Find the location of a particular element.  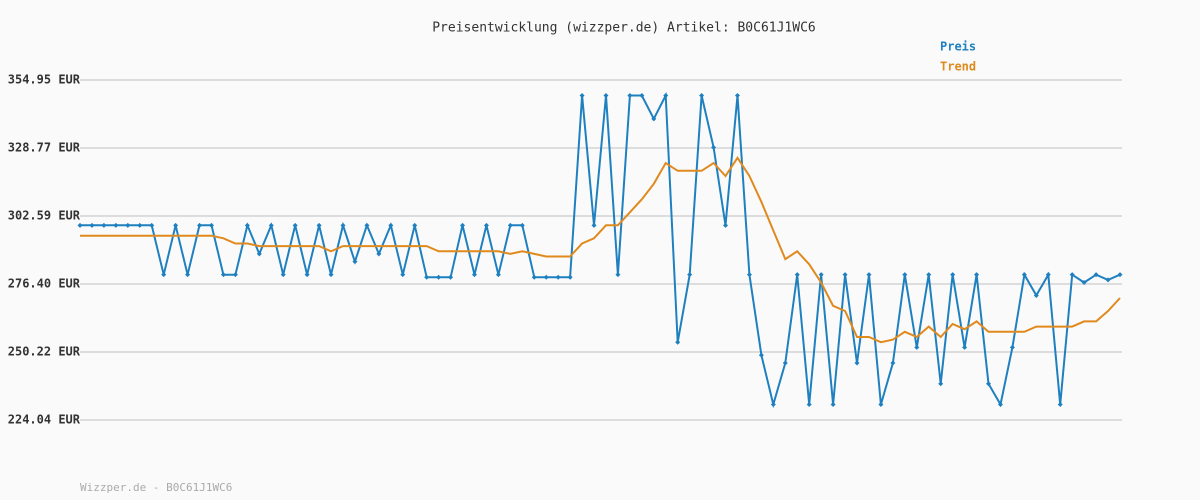

legend-label: Trend is located at coordinates (958, 67).